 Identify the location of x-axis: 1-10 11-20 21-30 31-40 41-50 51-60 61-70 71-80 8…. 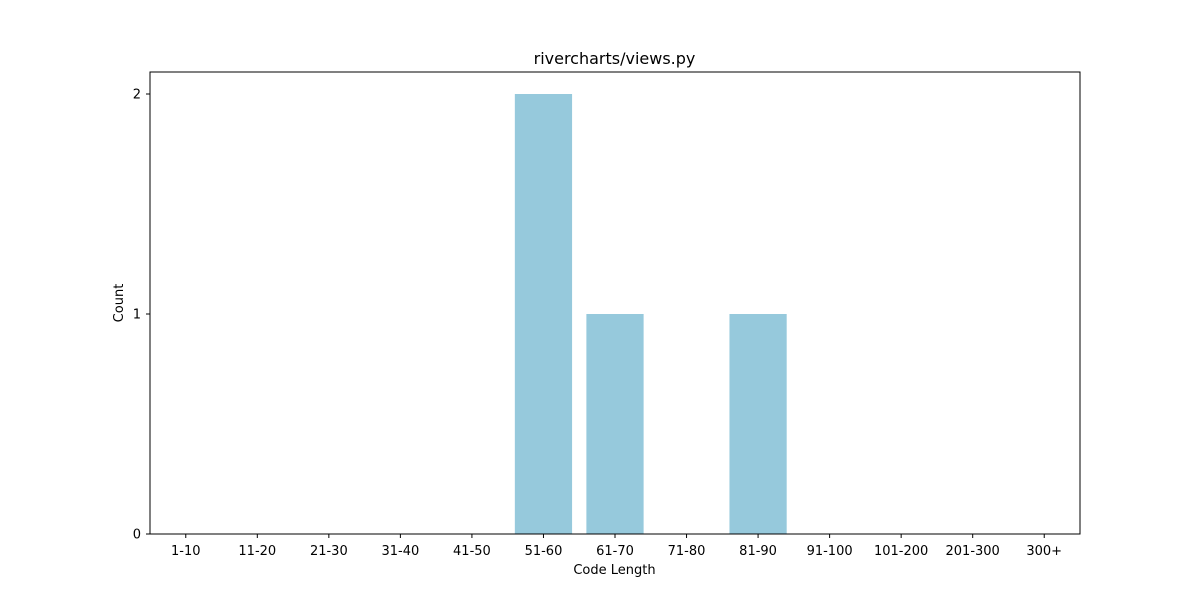
(616, 546).